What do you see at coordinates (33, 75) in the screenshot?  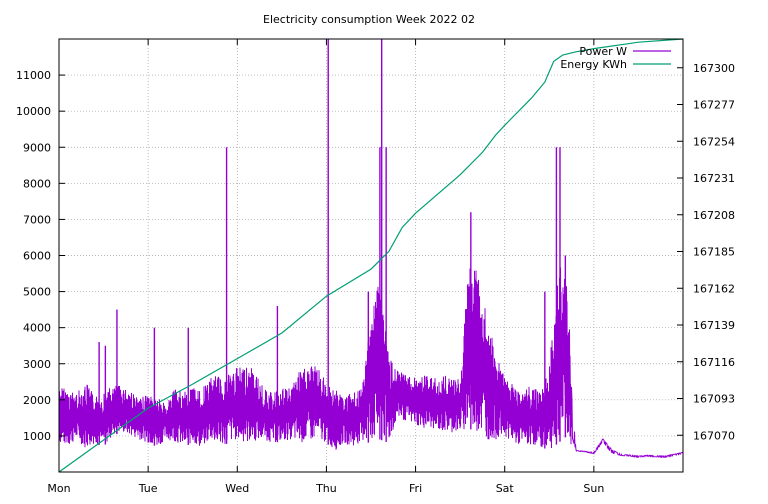 I see `y-tick-label: 11000` at bounding box center [33, 75].